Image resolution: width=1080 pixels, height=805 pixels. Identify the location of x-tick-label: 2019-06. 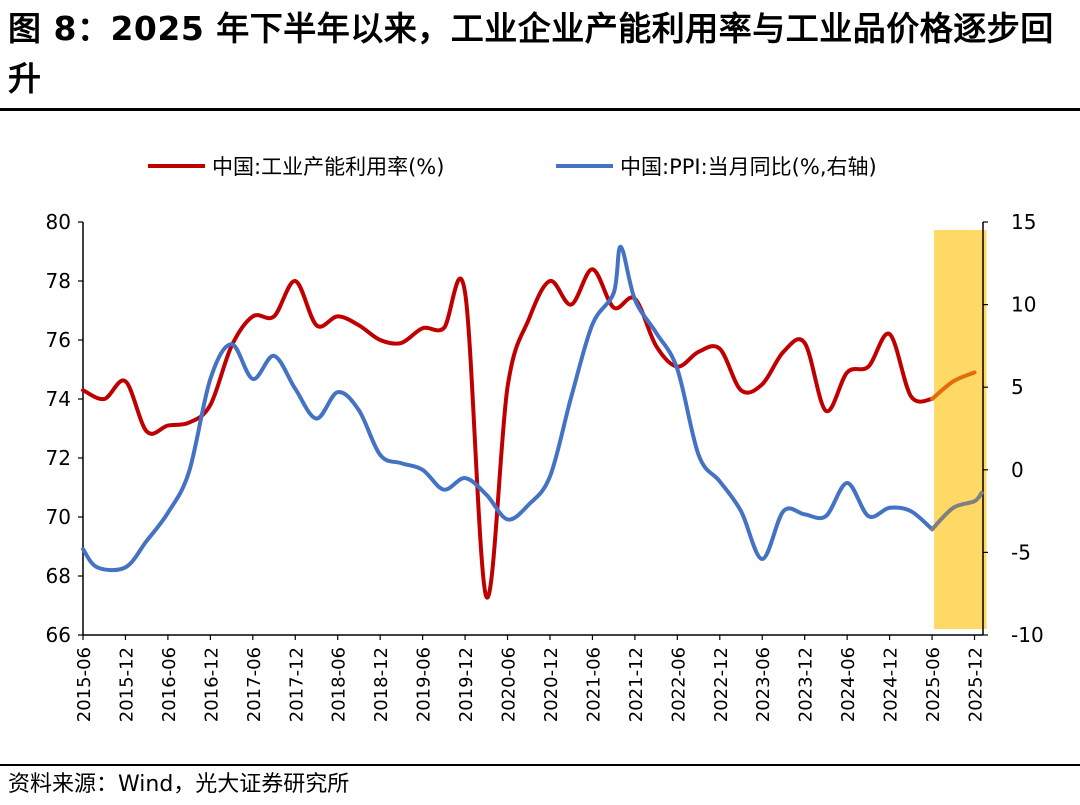
(424, 684).